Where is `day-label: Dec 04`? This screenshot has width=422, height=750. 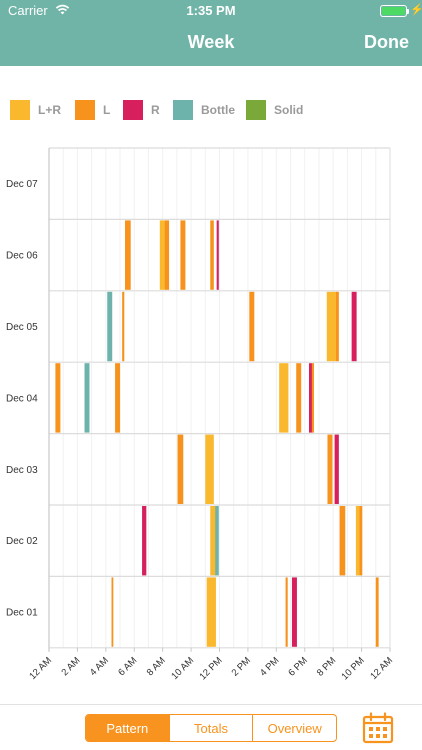 day-label: Dec 04 is located at coordinates (22, 398).